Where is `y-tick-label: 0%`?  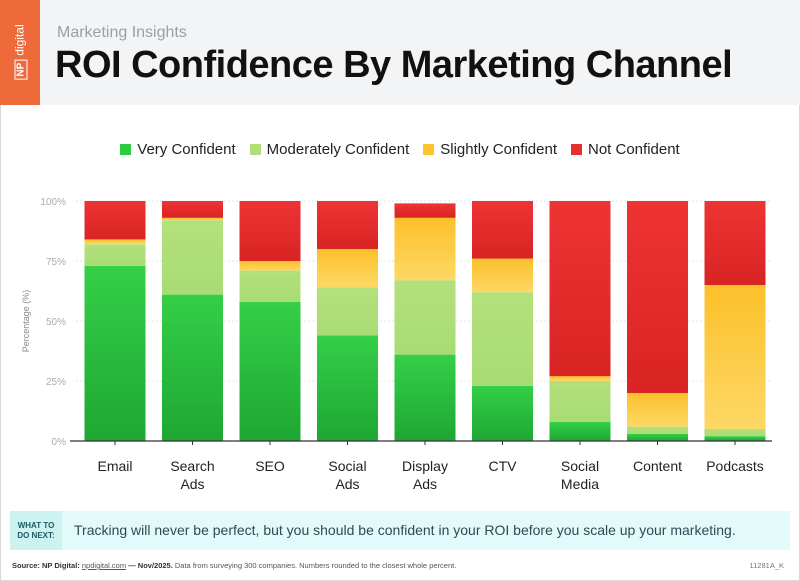 y-tick-label: 0% is located at coordinates (59, 442).